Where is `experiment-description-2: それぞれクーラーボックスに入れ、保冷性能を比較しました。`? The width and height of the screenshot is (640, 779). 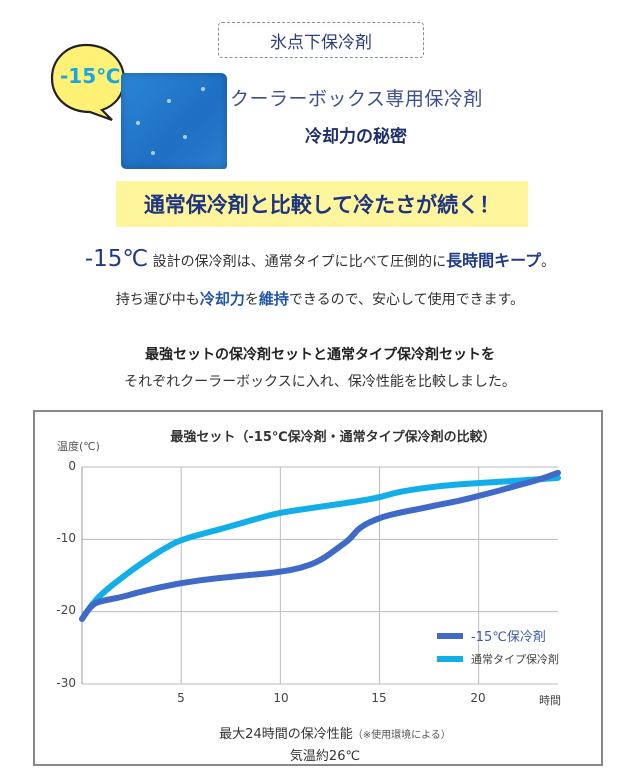 experiment-description-2: それぞれクーラーボックスに入れ、保冷性能を比較しました。 is located at coordinates (320, 382).